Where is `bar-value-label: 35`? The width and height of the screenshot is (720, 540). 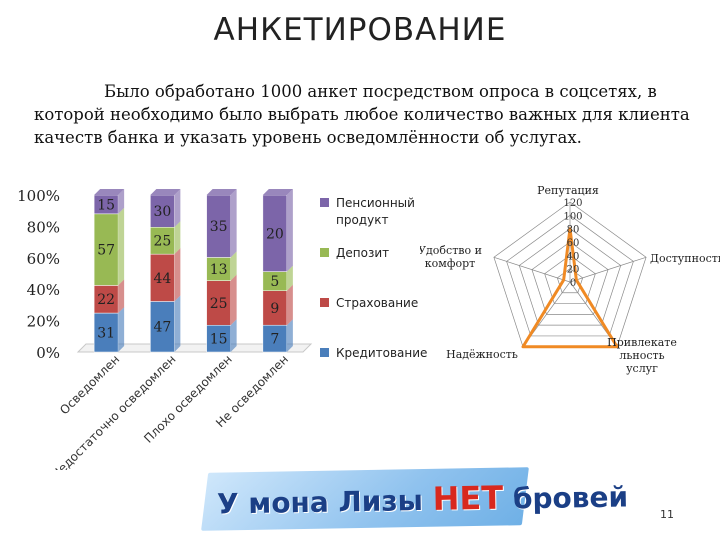 bar-value-label: 35 is located at coordinates (219, 227).